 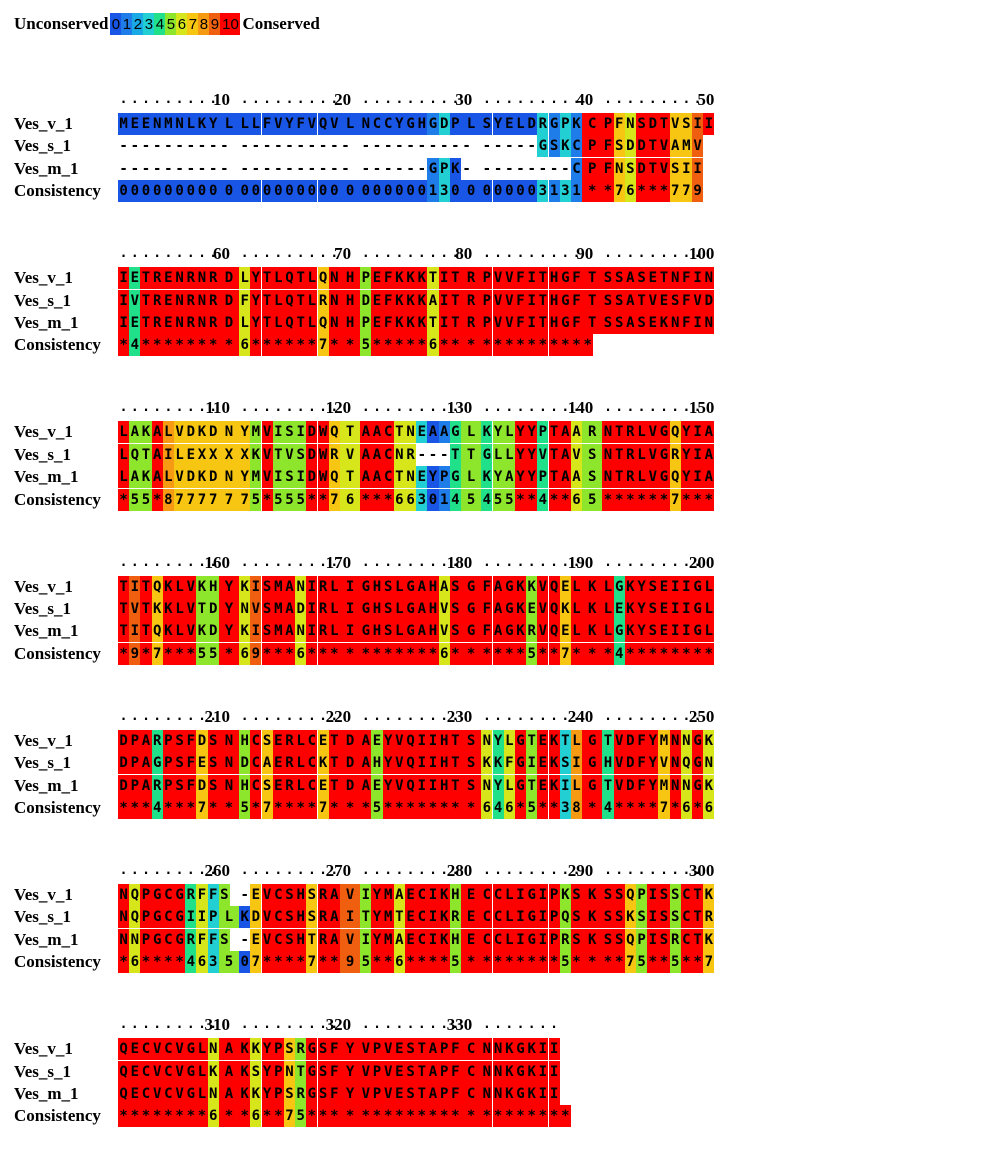 I want to click on residue-cell: C, so click(x=168, y=1093).